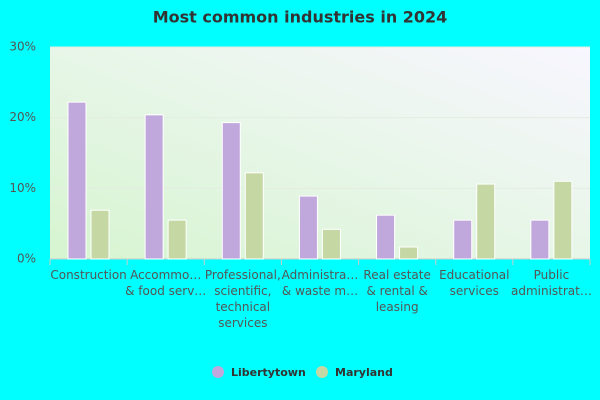  I want to click on x-tick-label: Educational services, so click(474, 283).